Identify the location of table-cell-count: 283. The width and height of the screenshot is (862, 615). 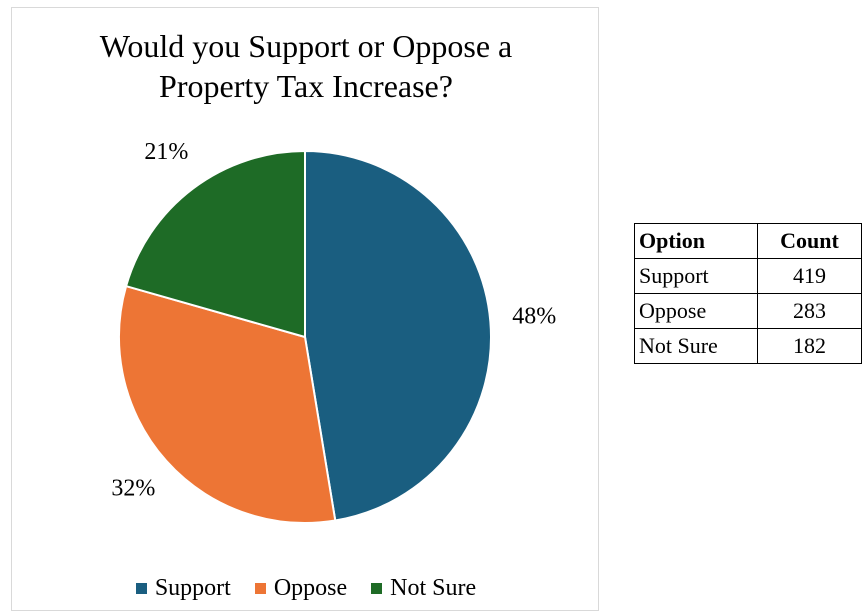
(809, 311).